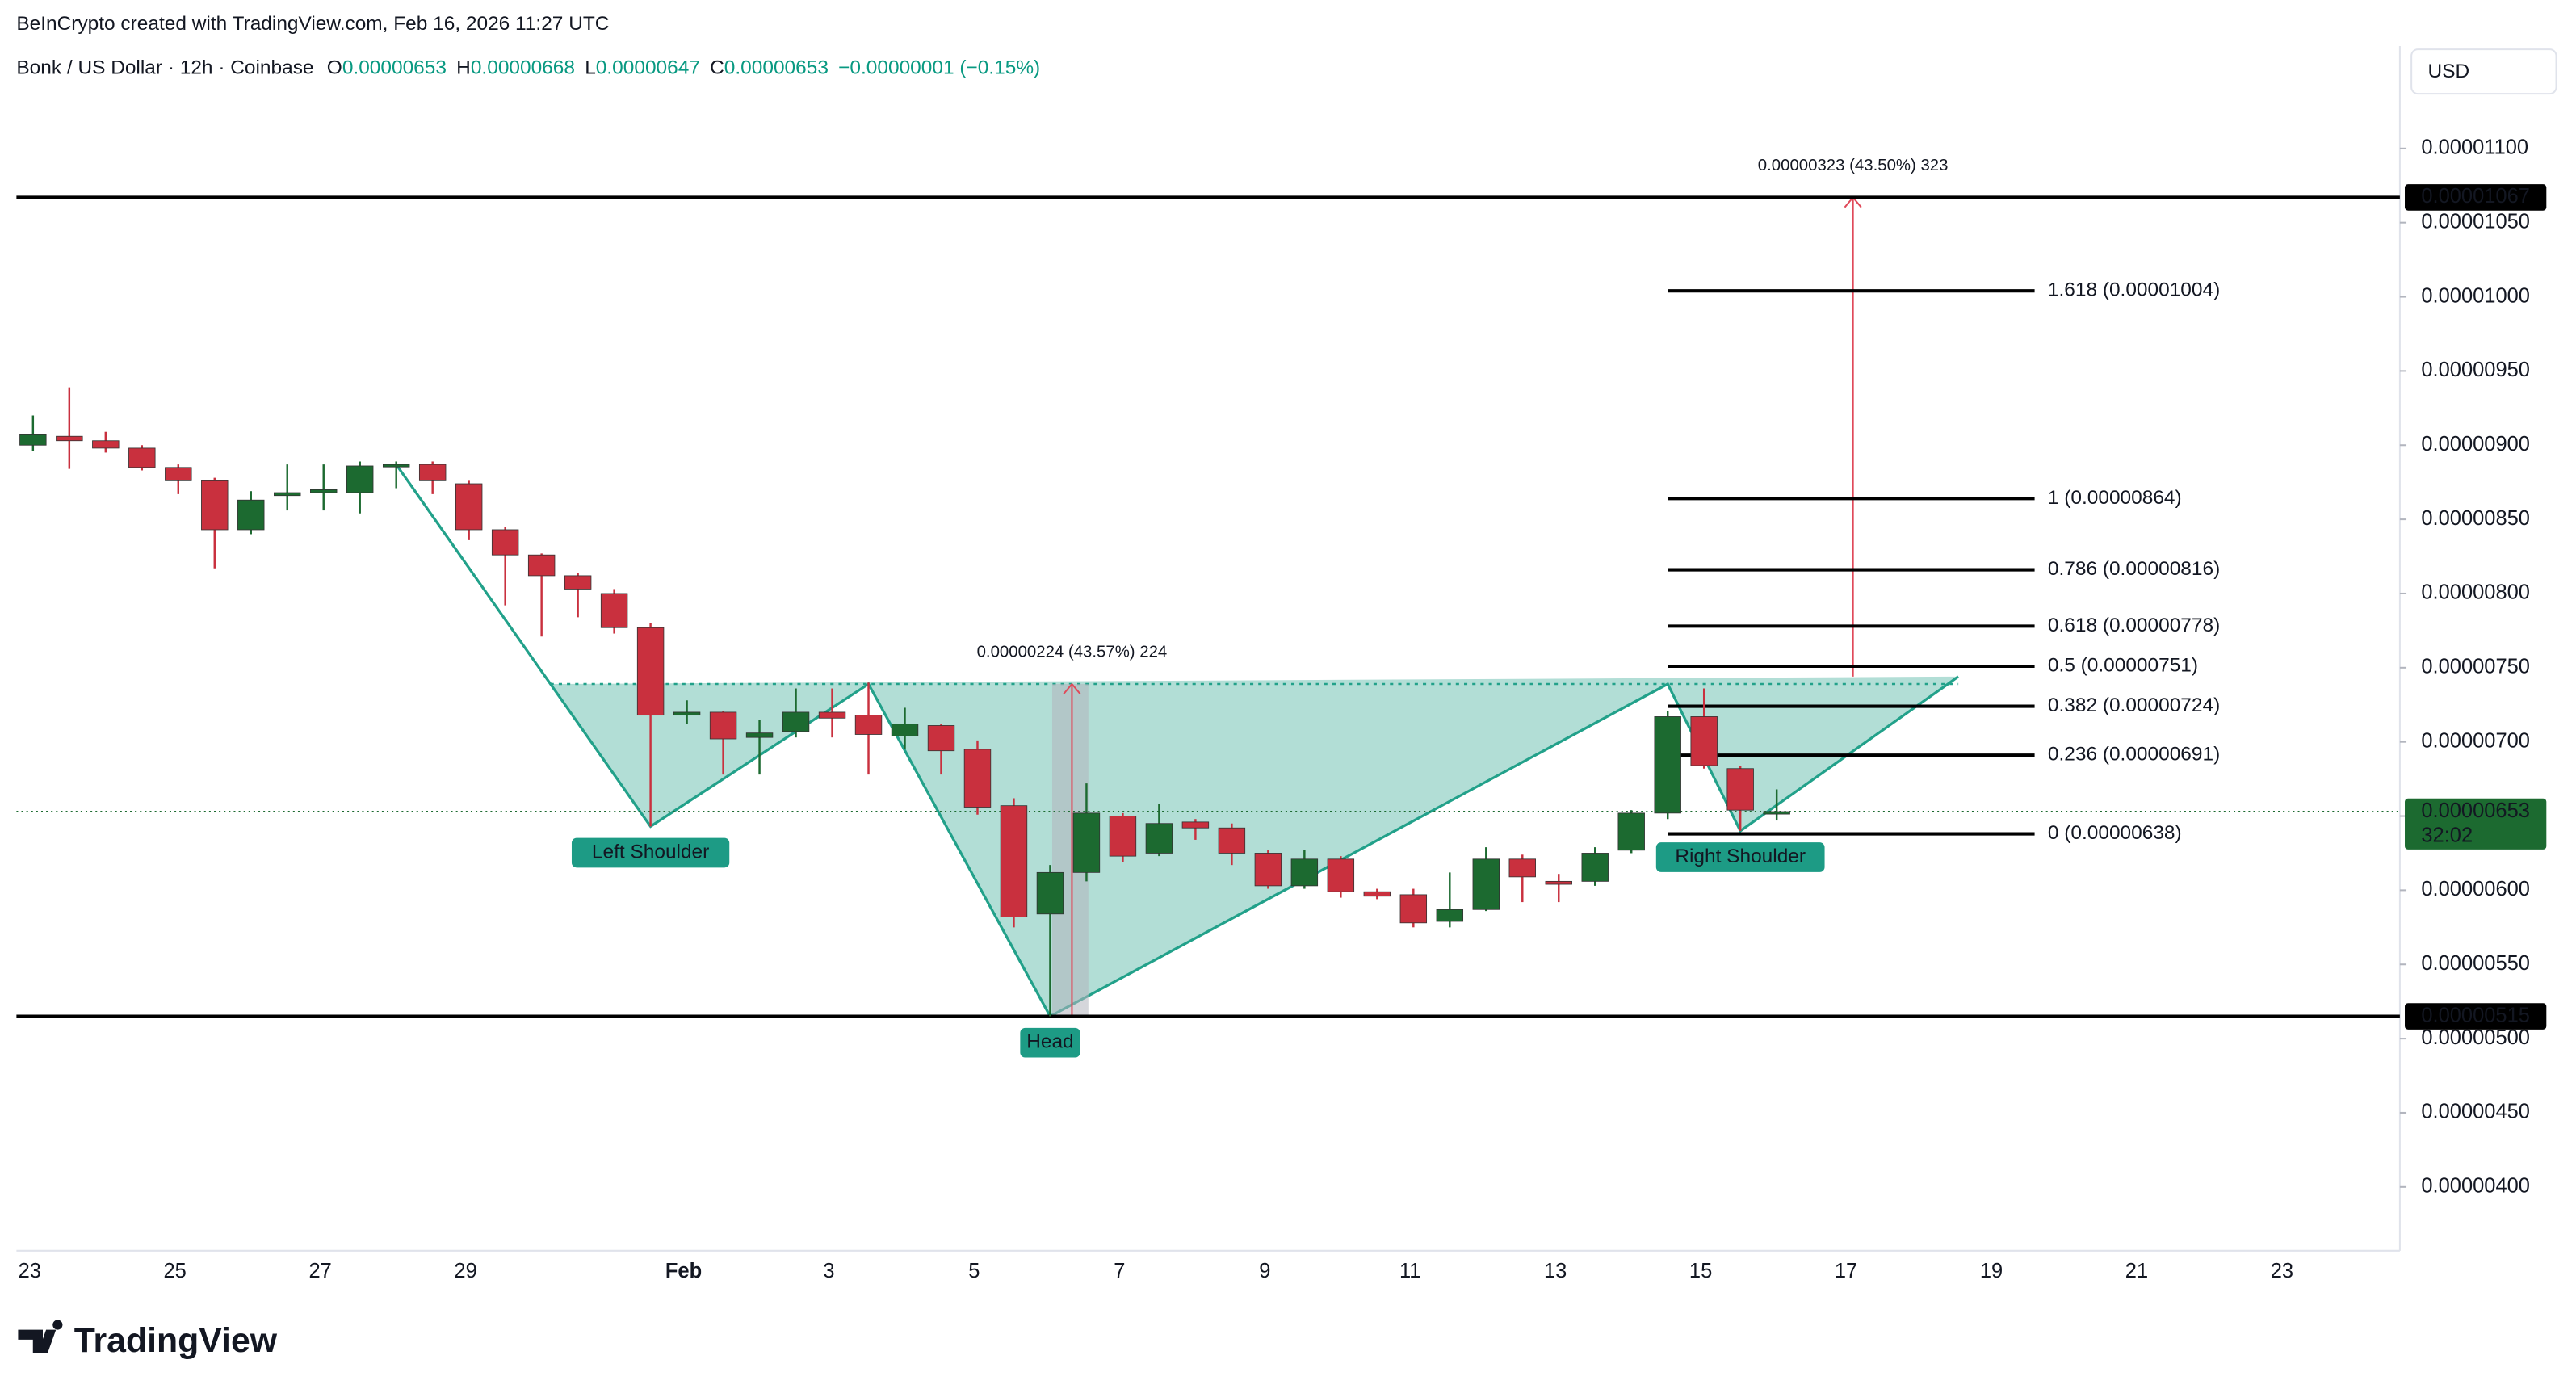  I want to click on y-tick-label: 0.00001000, so click(2475, 295).